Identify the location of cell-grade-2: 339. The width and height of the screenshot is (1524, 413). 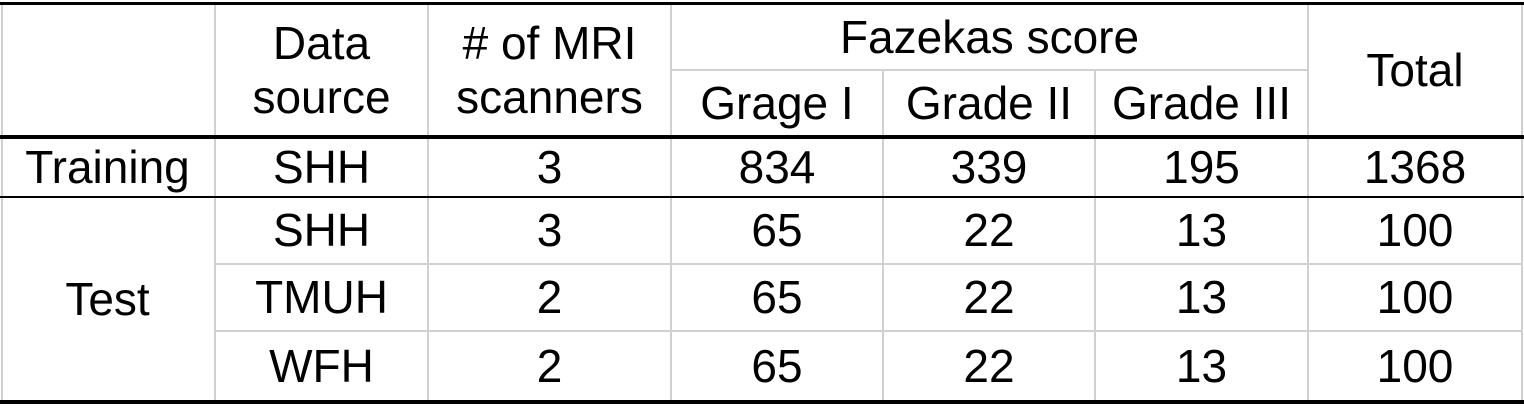
(989, 167).